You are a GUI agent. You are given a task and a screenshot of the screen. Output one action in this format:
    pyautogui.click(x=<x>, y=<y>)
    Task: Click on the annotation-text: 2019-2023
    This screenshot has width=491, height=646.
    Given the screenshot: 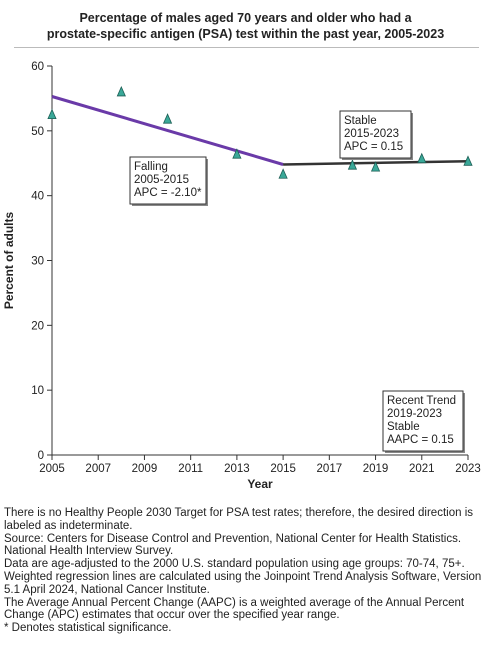 What is the action you would take?
    pyautogui.click(x=414, y=414)
    